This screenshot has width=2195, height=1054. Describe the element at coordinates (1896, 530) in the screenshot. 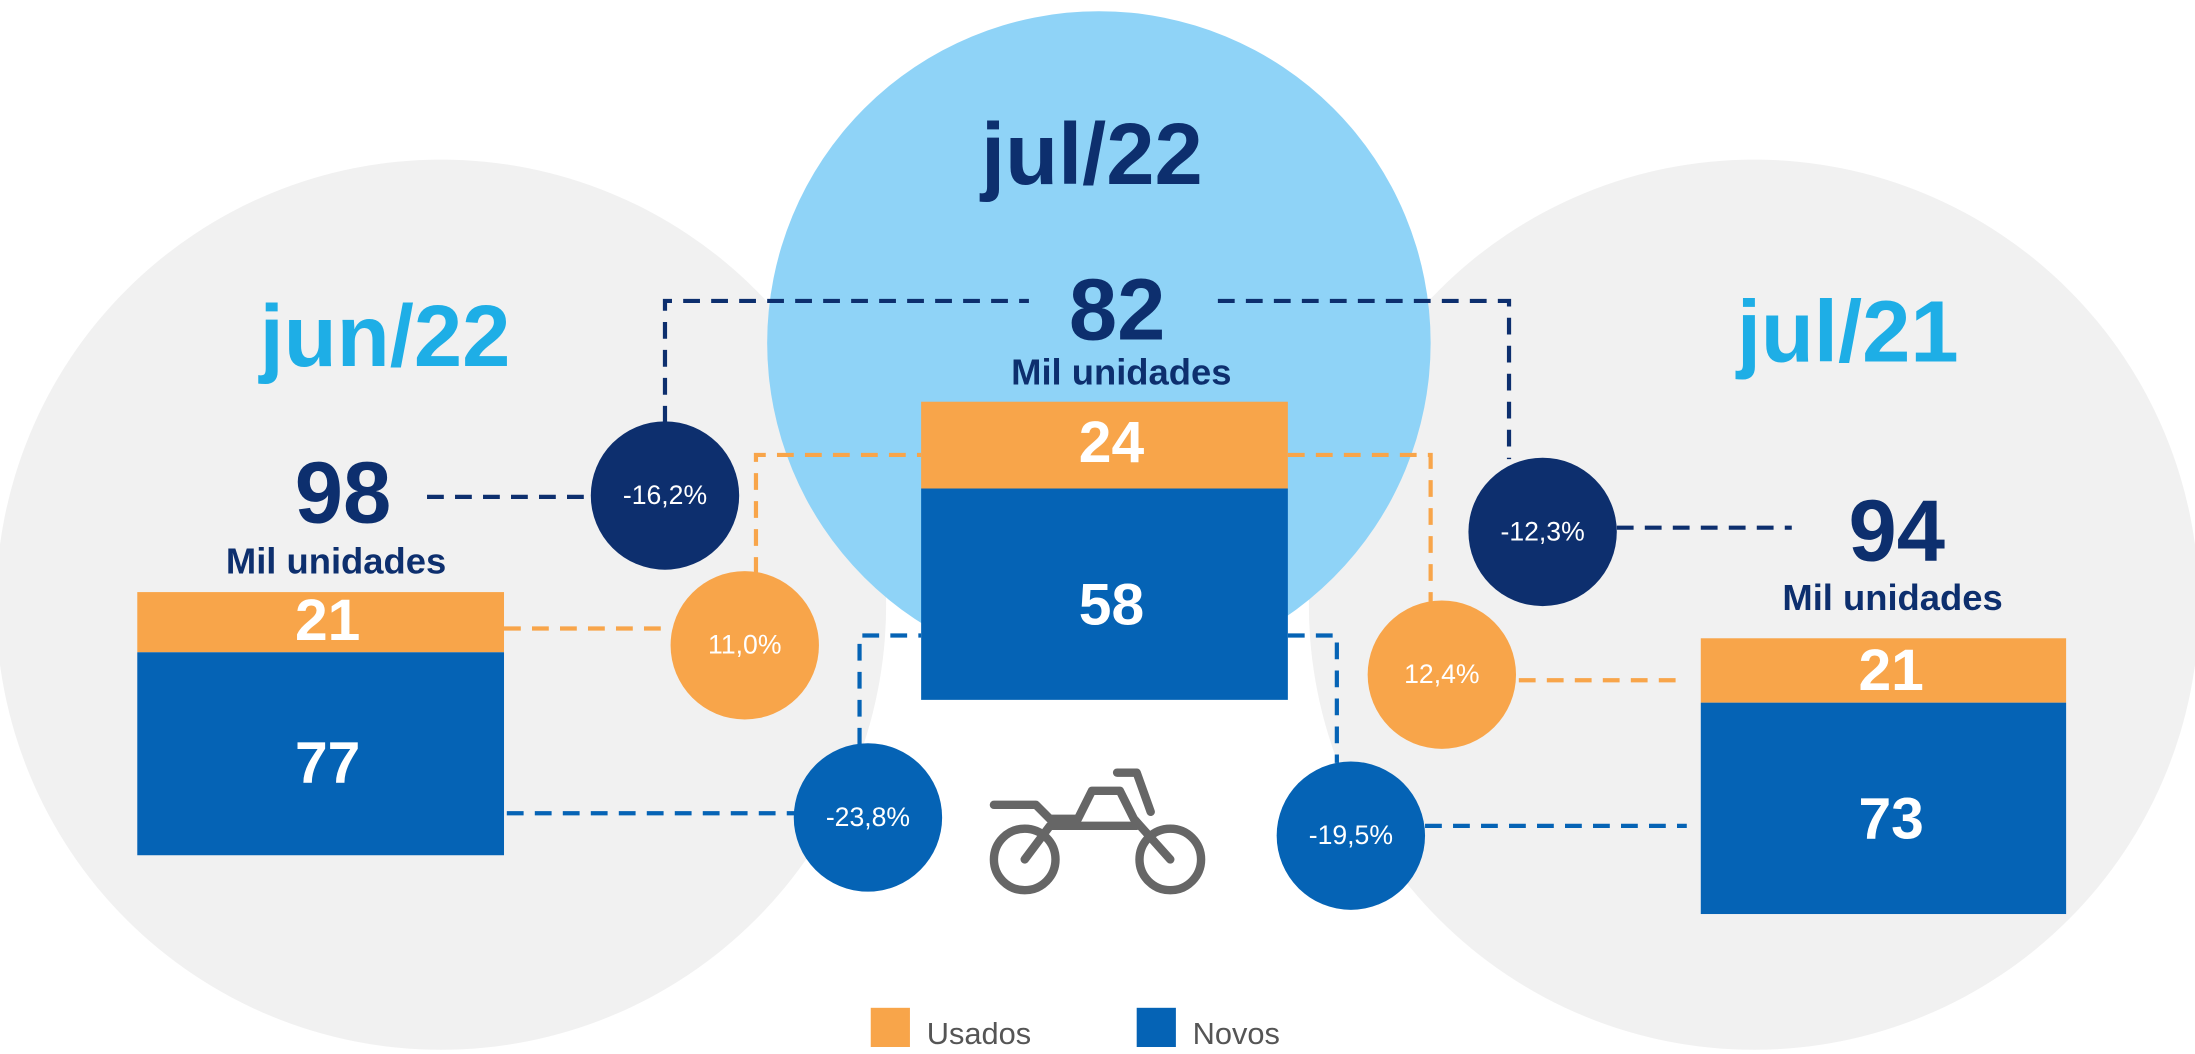

I see `total: 94` at that location.